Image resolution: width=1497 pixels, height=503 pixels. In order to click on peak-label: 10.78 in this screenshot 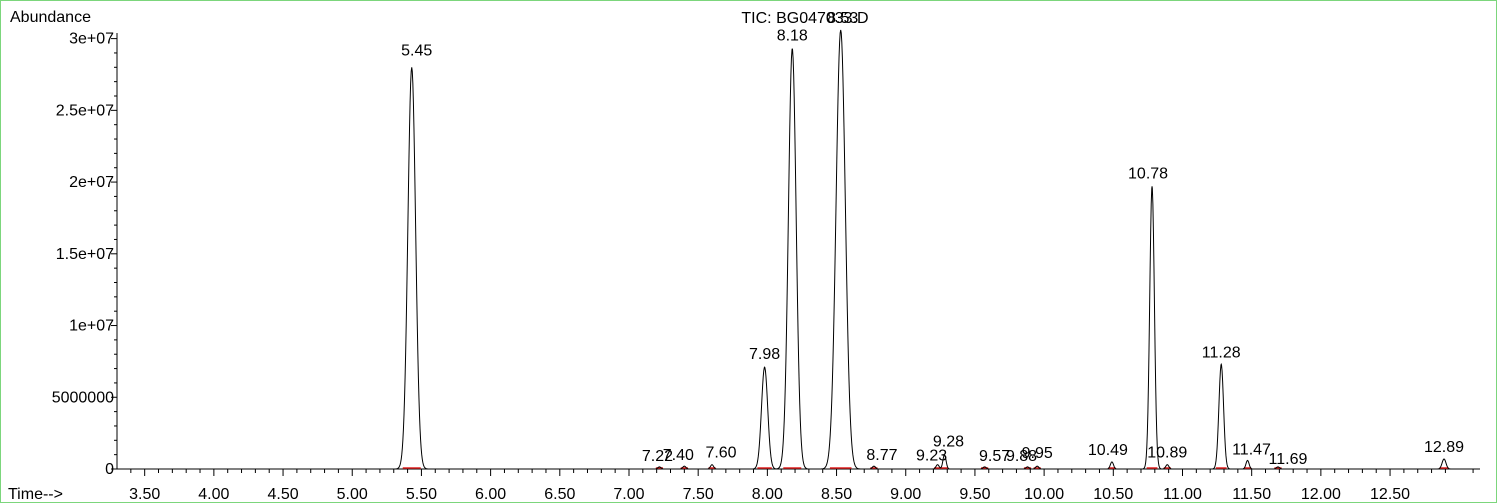, I will do `click(1148, 173)`.